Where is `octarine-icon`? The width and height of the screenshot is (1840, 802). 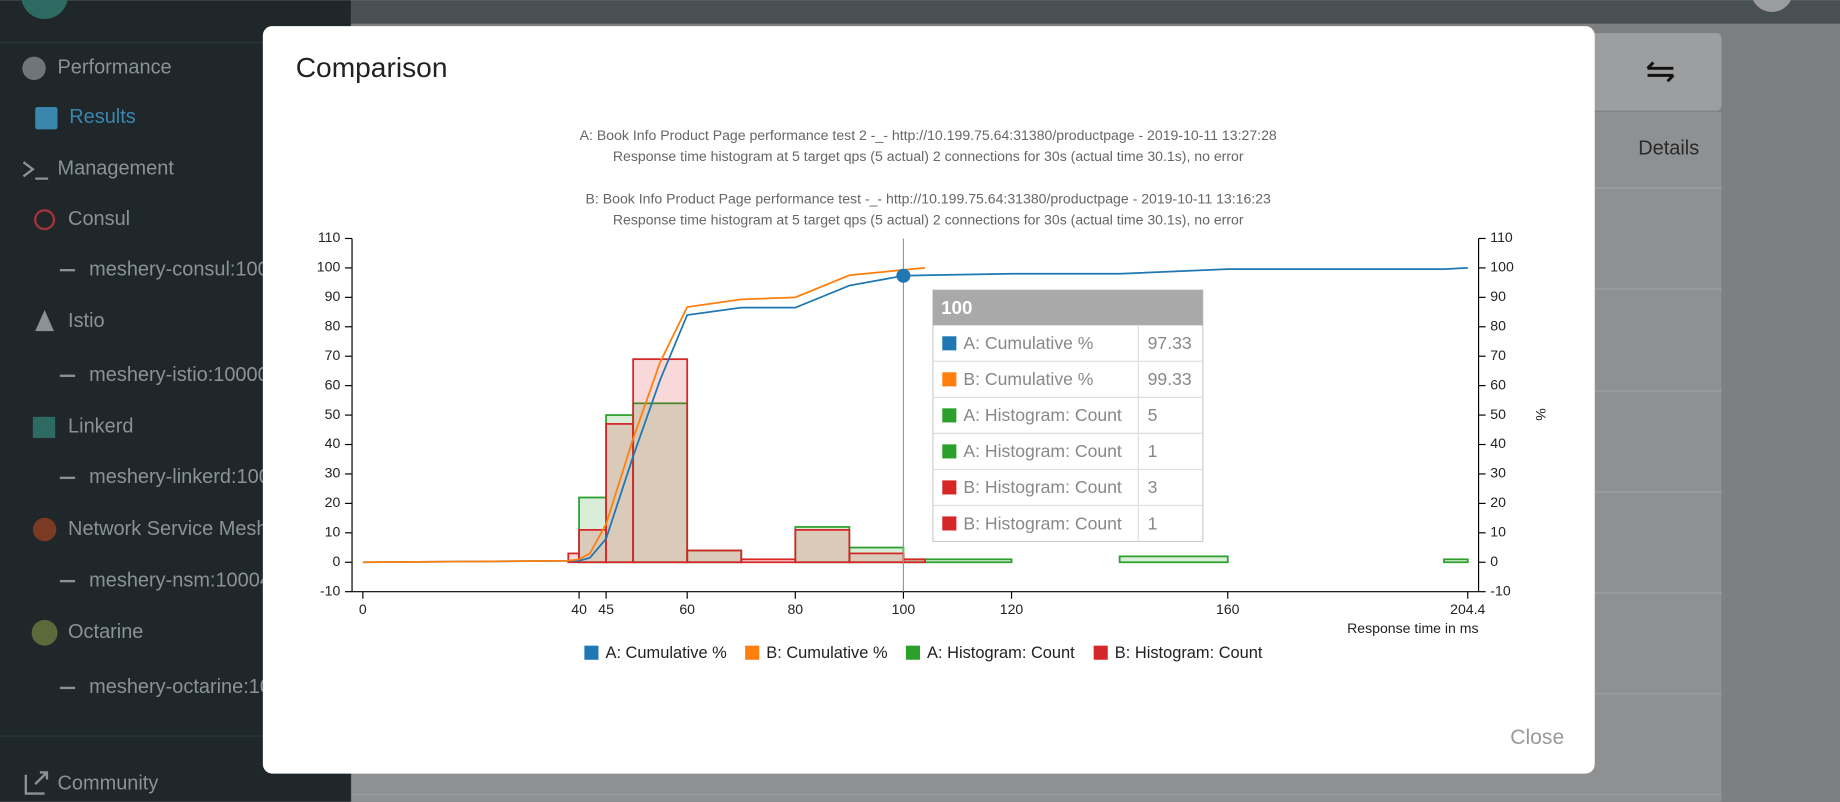
octarine-icon is located at coordinates (44, 632).